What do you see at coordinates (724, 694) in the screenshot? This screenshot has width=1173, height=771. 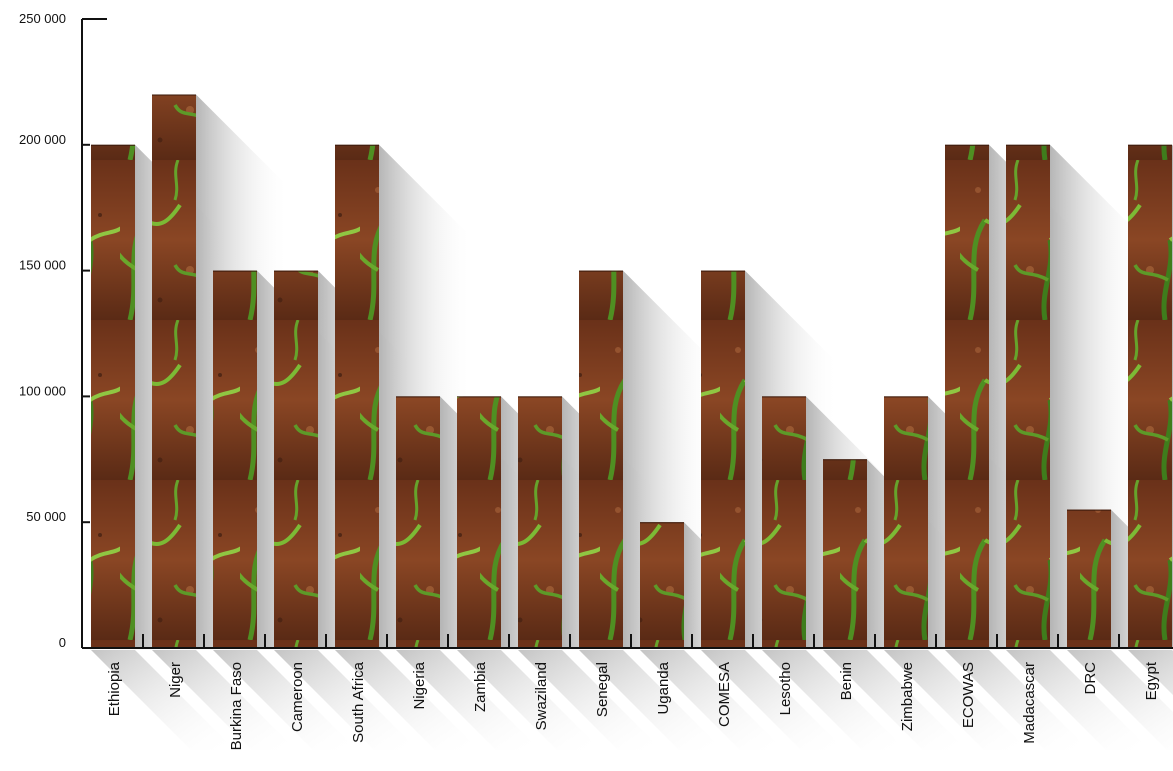 I see `category-label: COMESA` at bounding box center [724, 694].